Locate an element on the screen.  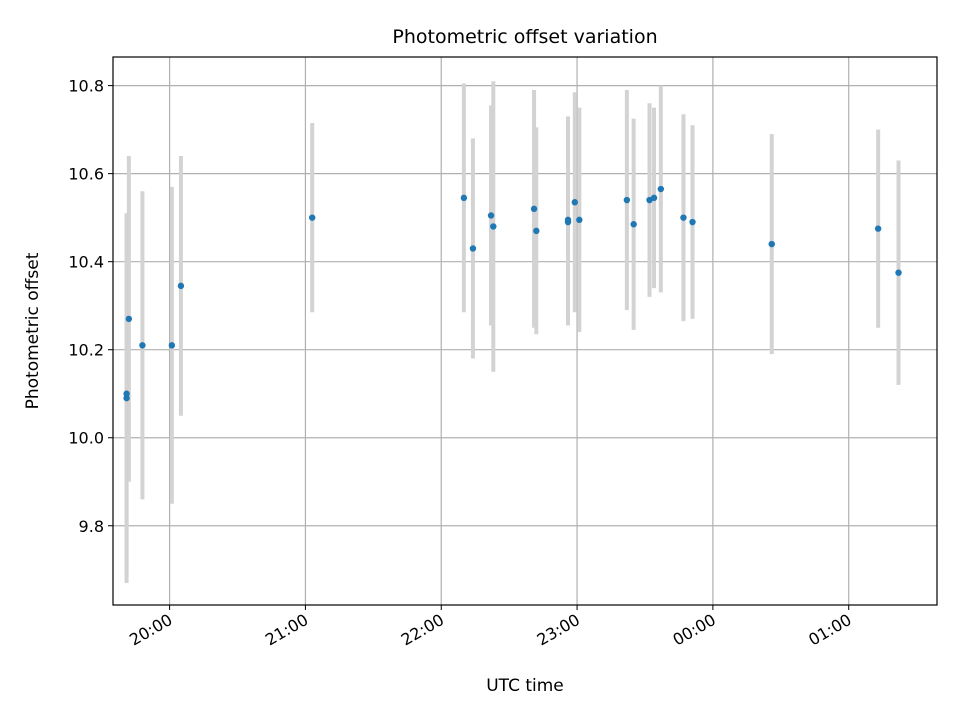
x-axis-ticks: 20:00 21:00 22:00 23:00 00:00 01:00 is located at coordinates (490, 627).